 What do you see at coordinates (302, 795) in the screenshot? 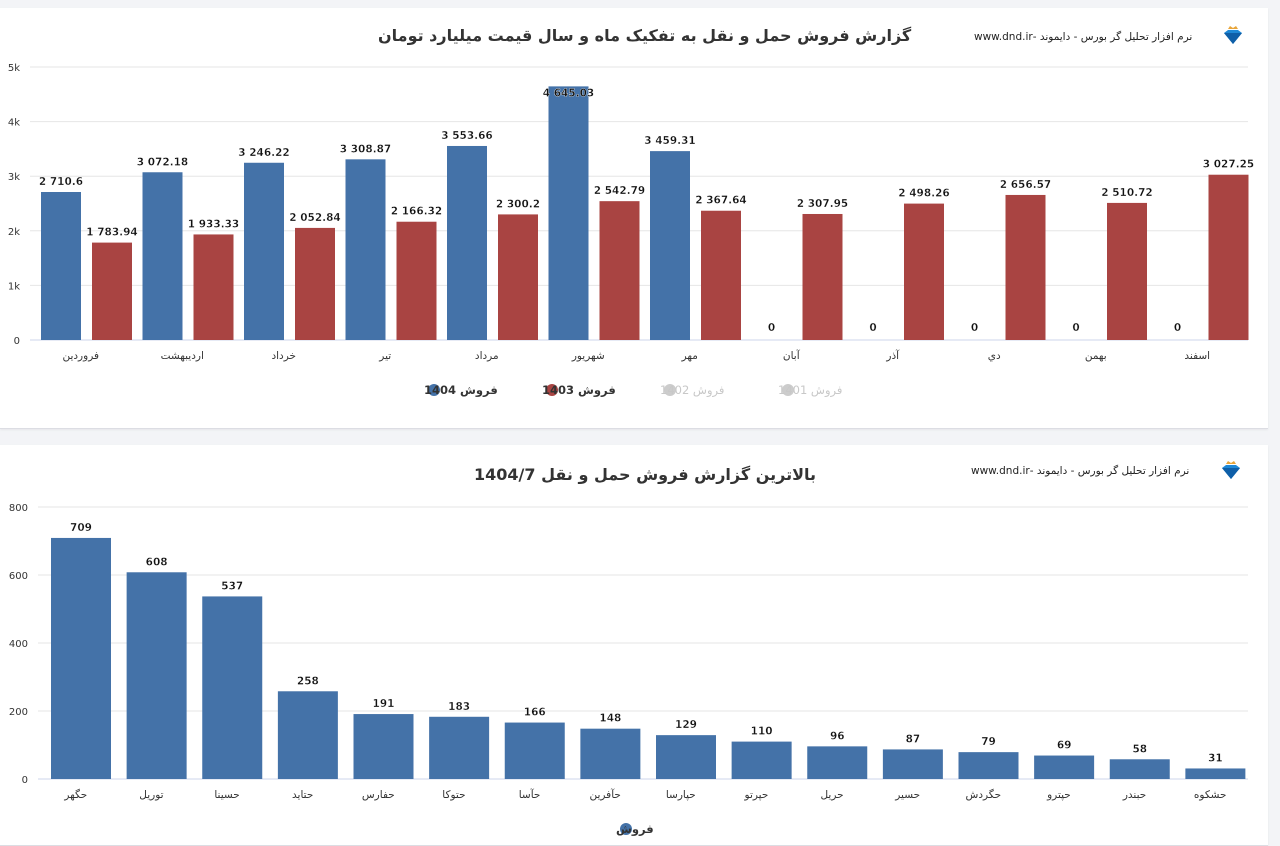
I see `x-tick-label: حتاید` at bounding box center [302, 795].